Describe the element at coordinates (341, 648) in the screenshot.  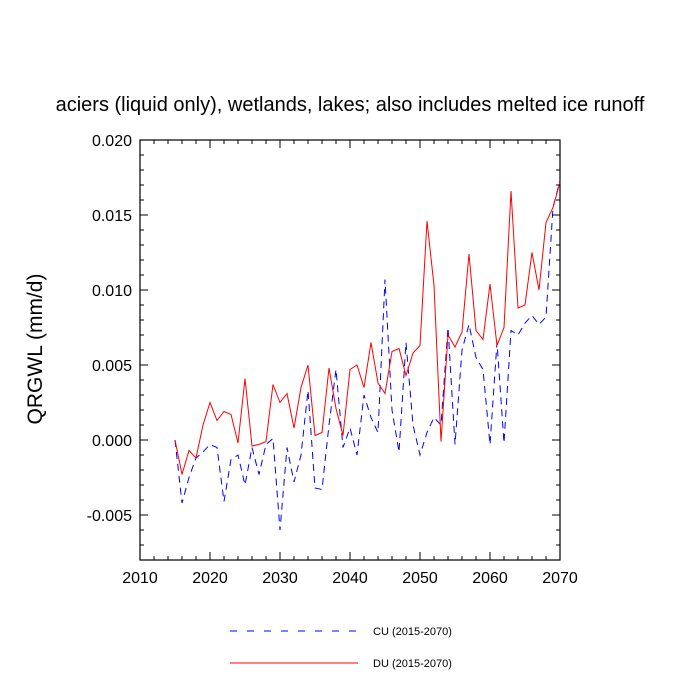
I see `legend: CU (2015-2070) DU (2015-2070)` at that location.